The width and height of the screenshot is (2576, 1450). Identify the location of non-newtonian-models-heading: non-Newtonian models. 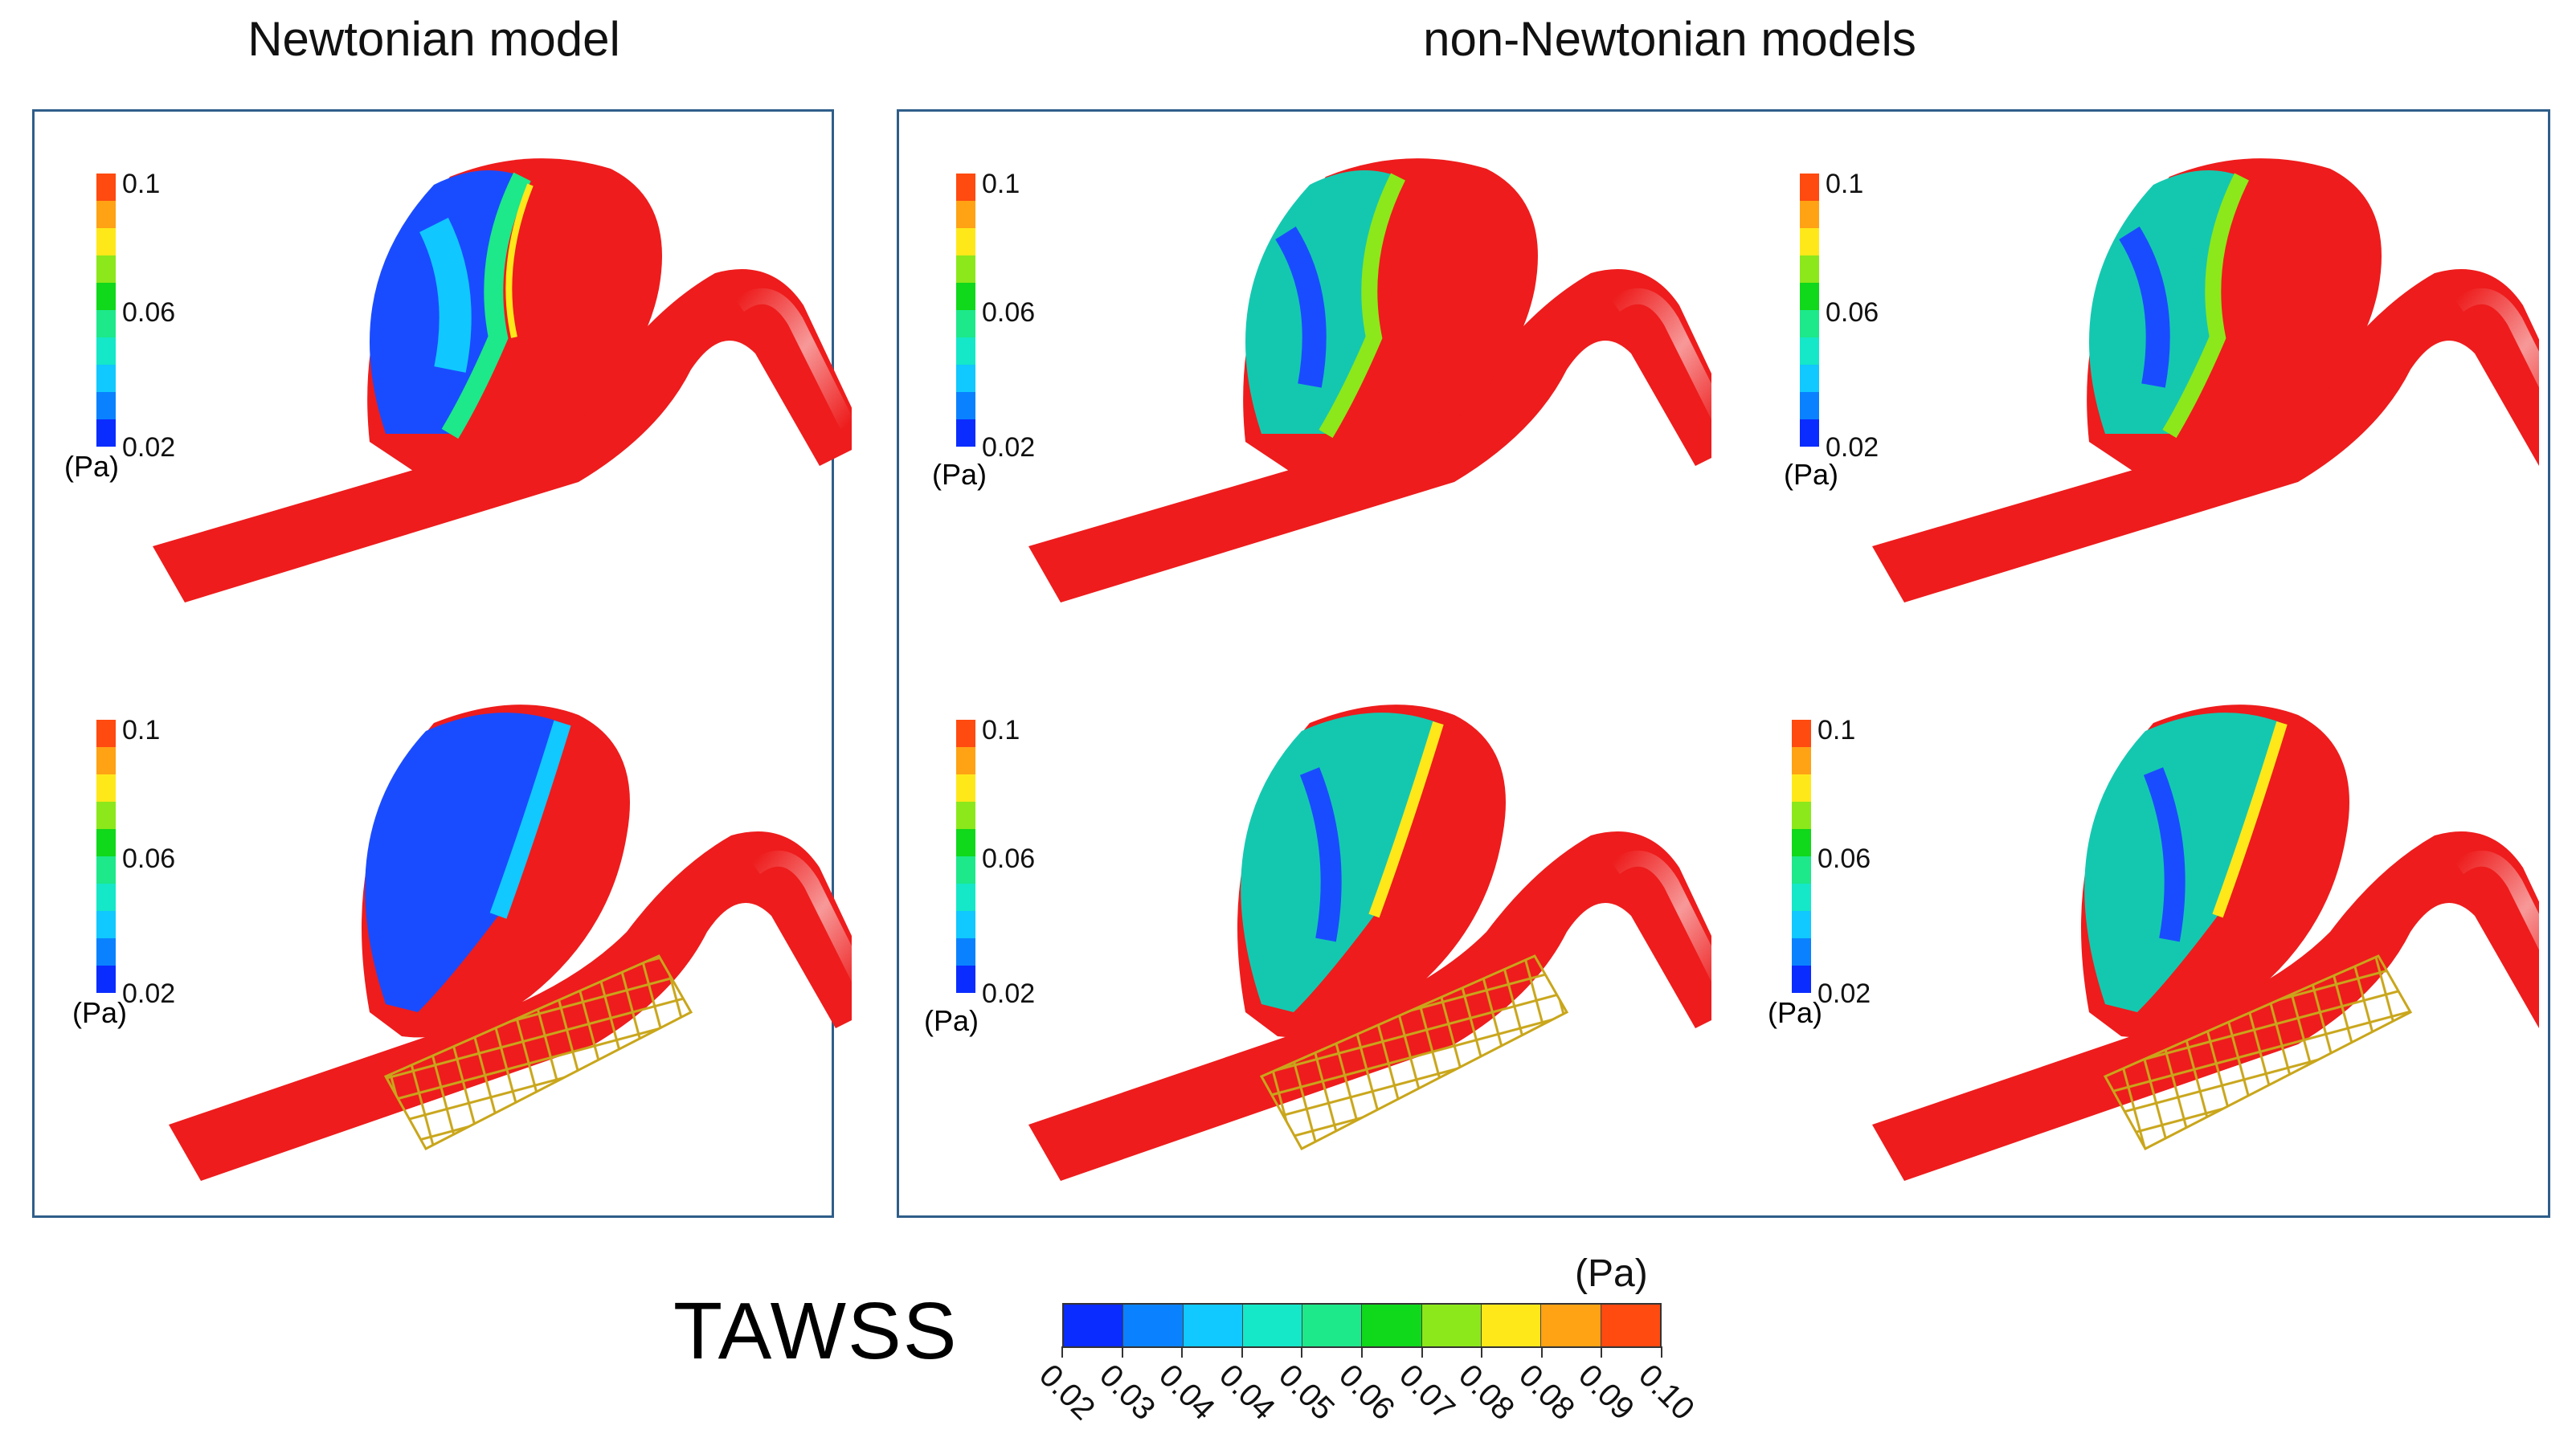
(1670, 39).